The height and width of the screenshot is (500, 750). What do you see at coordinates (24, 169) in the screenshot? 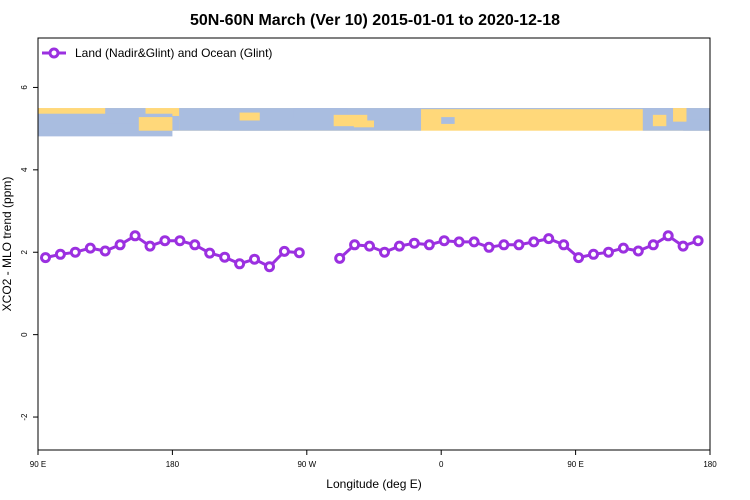
I see `y-tick-label: 4` at bounding box center [24, 169].